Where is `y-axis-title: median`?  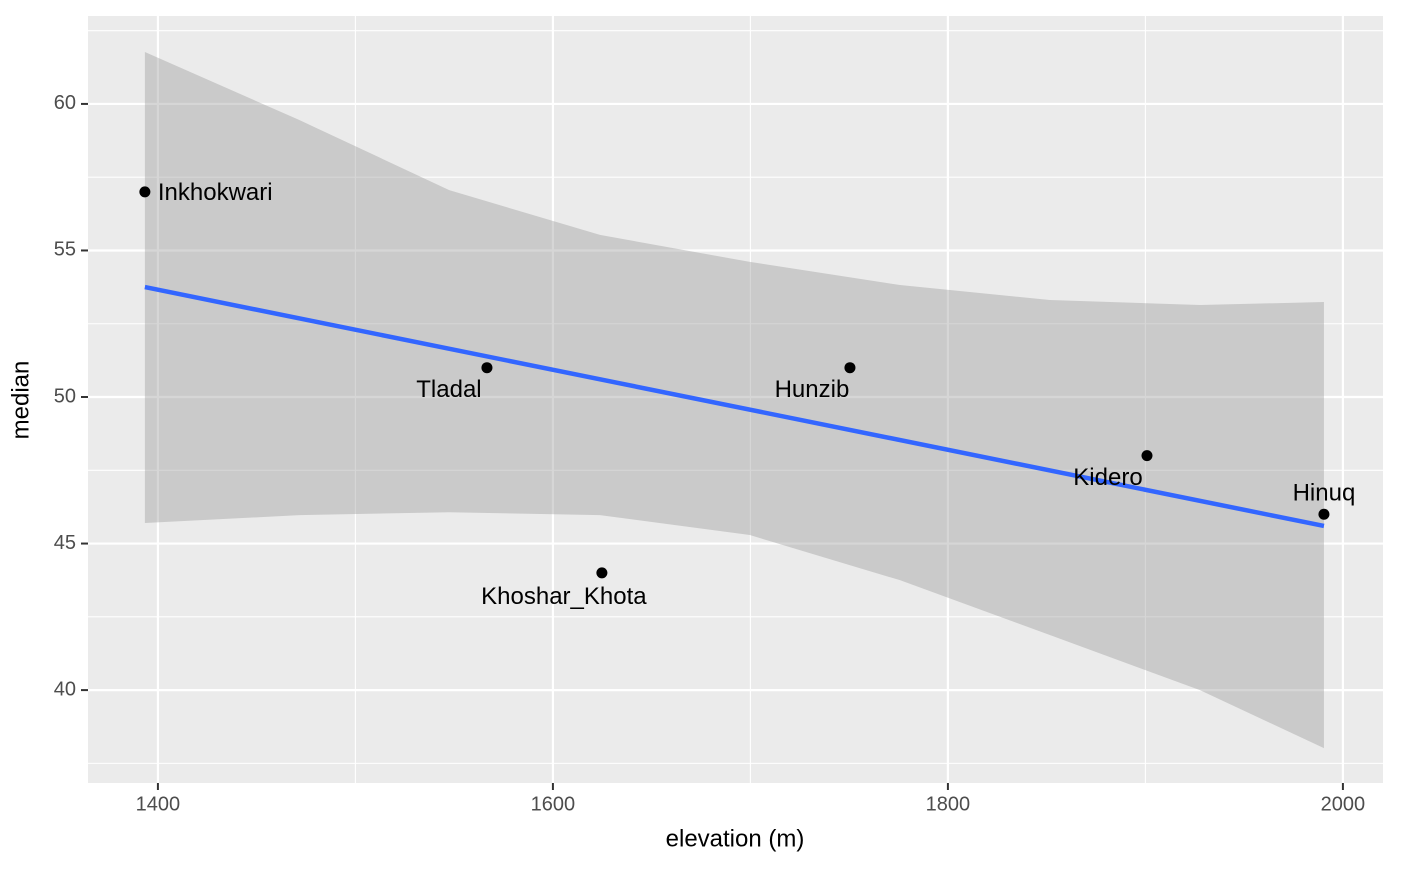
y-axis-title: median is located at coordinates (20, 400).